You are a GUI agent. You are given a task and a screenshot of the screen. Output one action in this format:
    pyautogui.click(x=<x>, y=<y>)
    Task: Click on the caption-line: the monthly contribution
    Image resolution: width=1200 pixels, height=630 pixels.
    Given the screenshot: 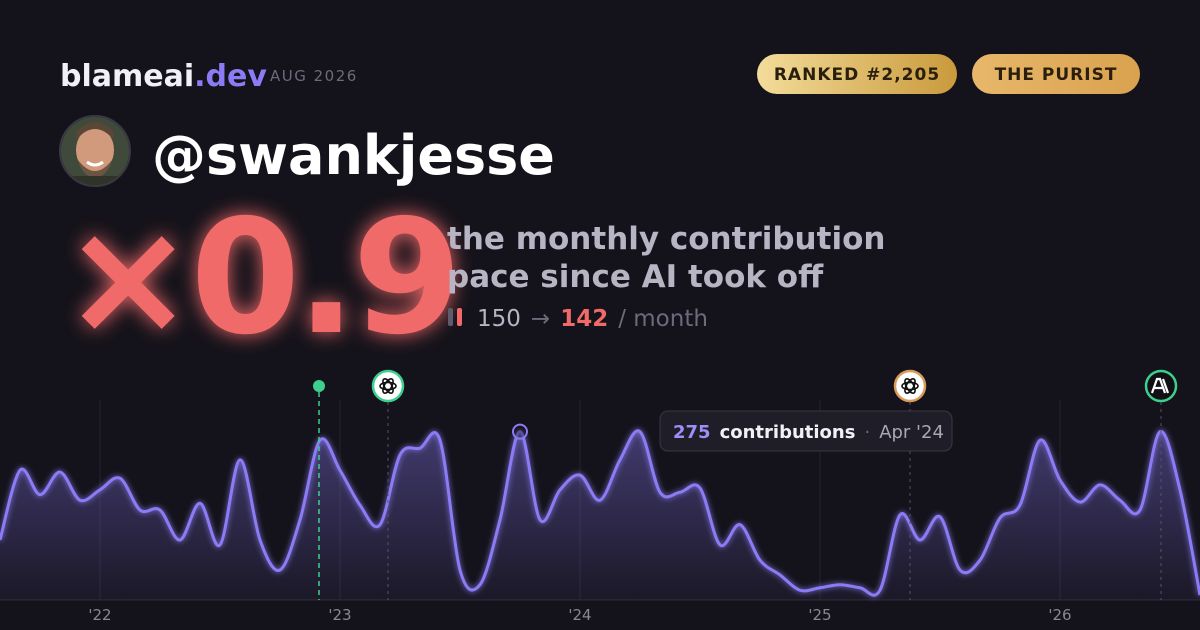 What is the action you would take?
    pyautogui.click(x=666, y=239)
    